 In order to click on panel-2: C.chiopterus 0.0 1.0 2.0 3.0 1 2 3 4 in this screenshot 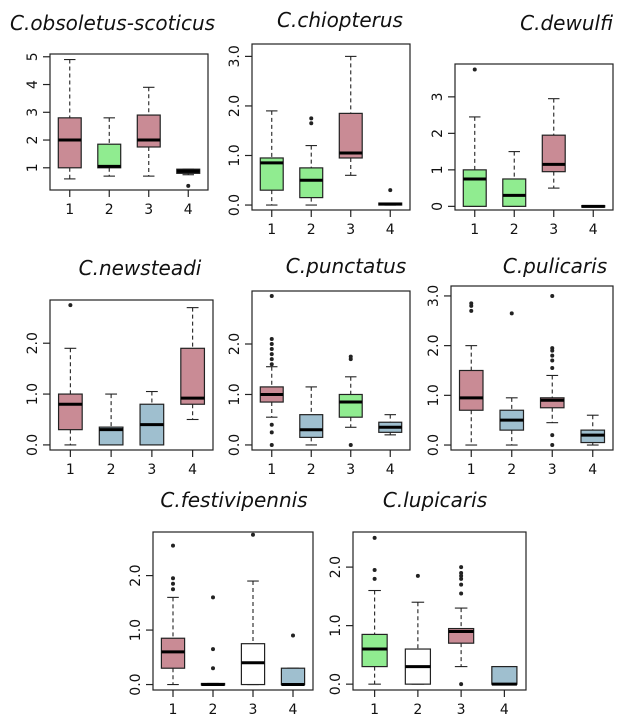, I will do `click(319, 123)`.